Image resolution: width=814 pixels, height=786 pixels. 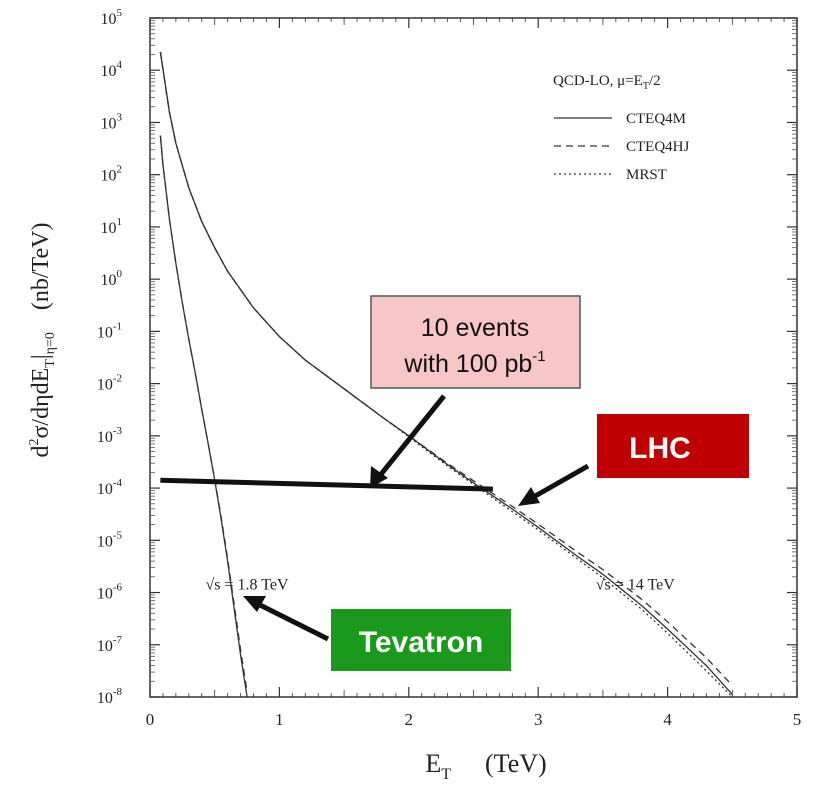 I want to click on events-callout-line1: 10 events, so click(x=475, y=328).